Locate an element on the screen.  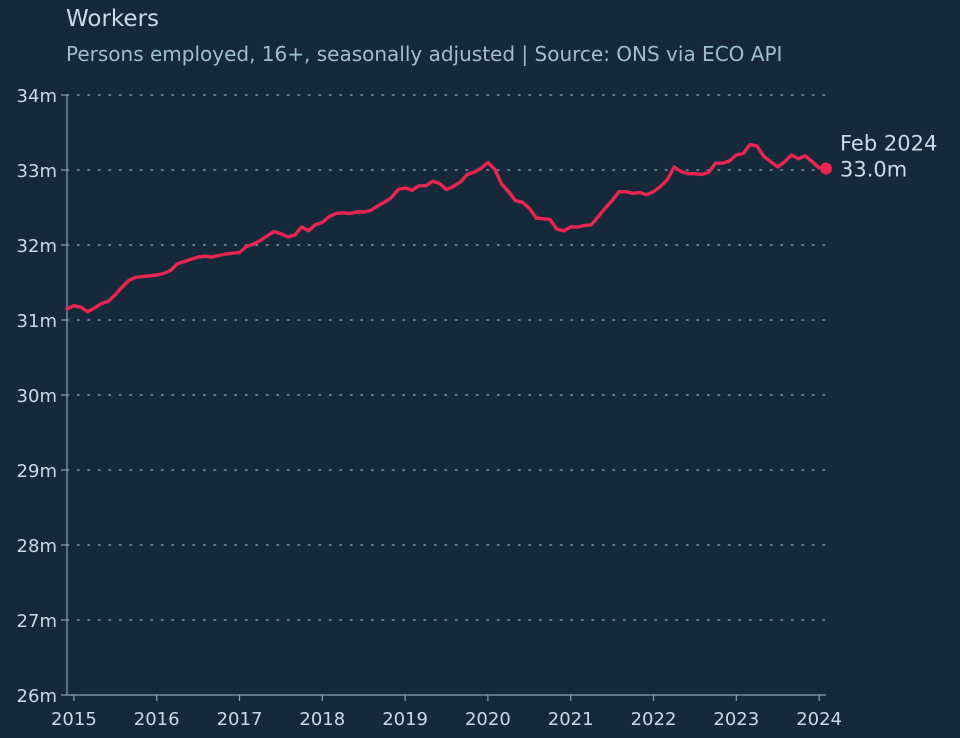
x-tick-label: 2022 is located at coordinates (654, 719).